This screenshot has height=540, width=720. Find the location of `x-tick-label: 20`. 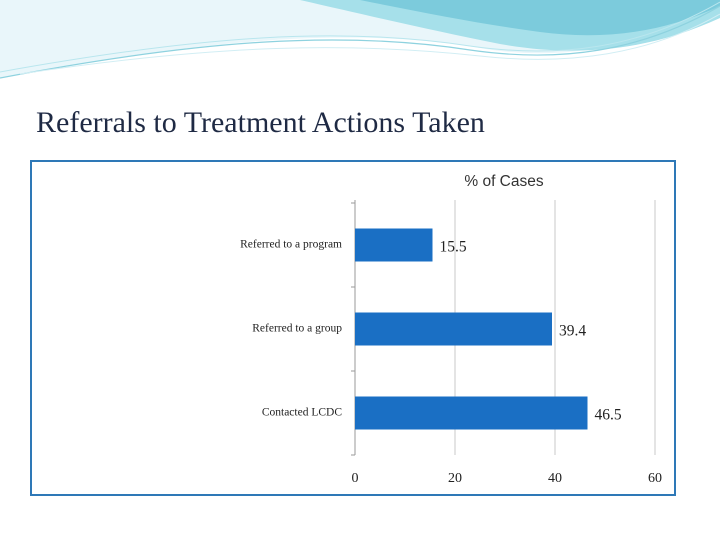

x-tick-label: 20 is located at coordinates (455, 478).